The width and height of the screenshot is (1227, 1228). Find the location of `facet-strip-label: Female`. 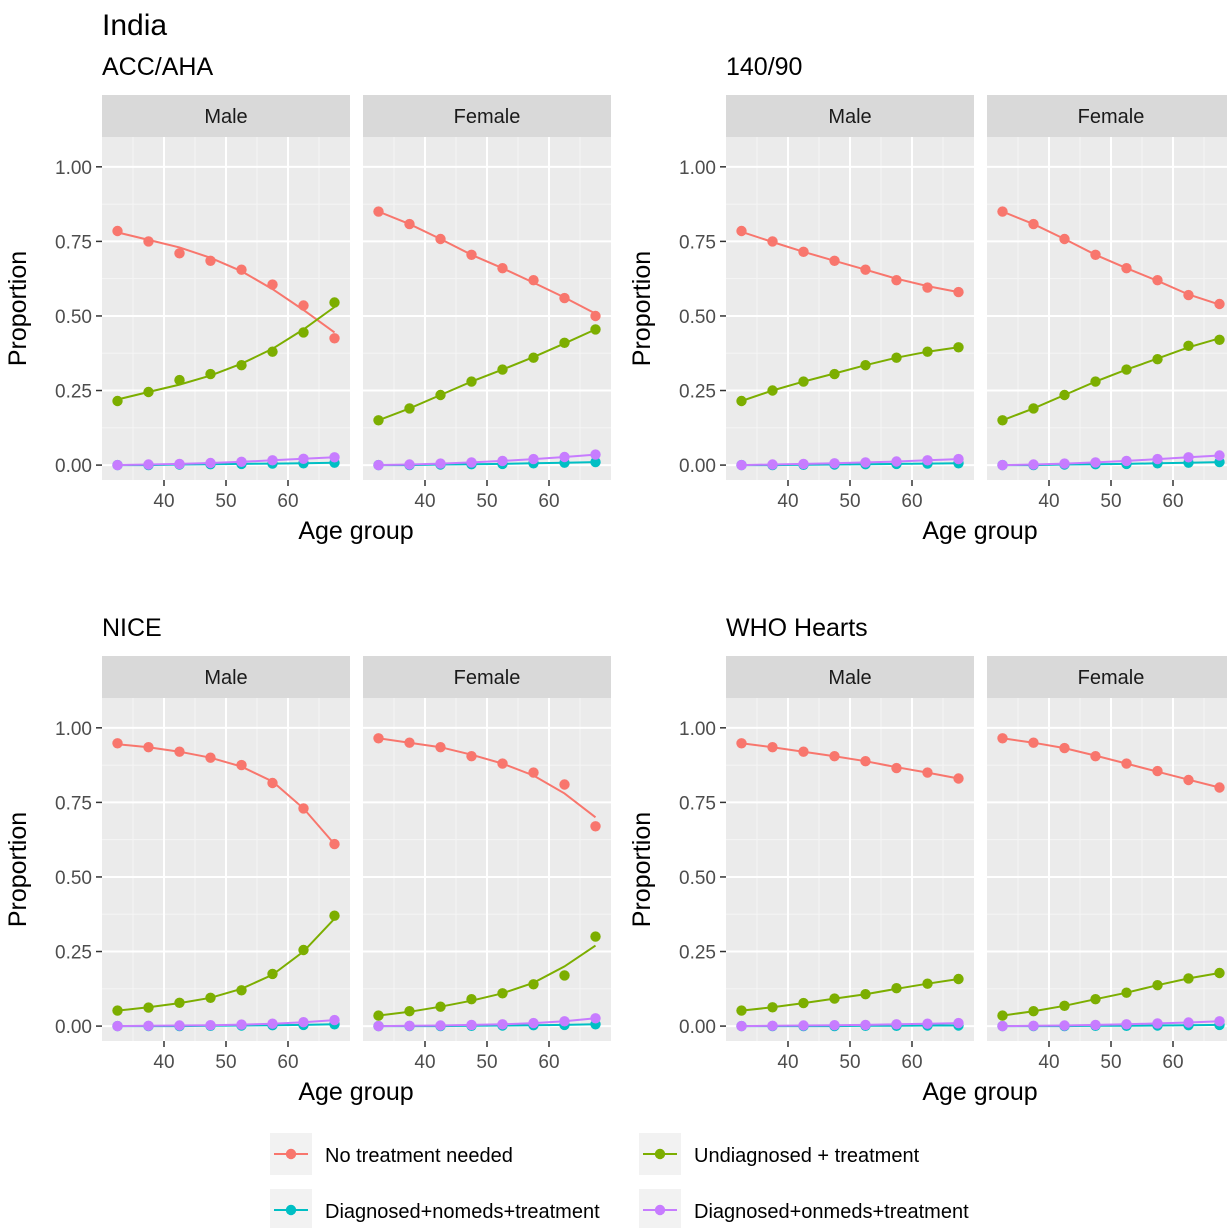

facet-strip-label: Female is located at coordinates (1111, 678).